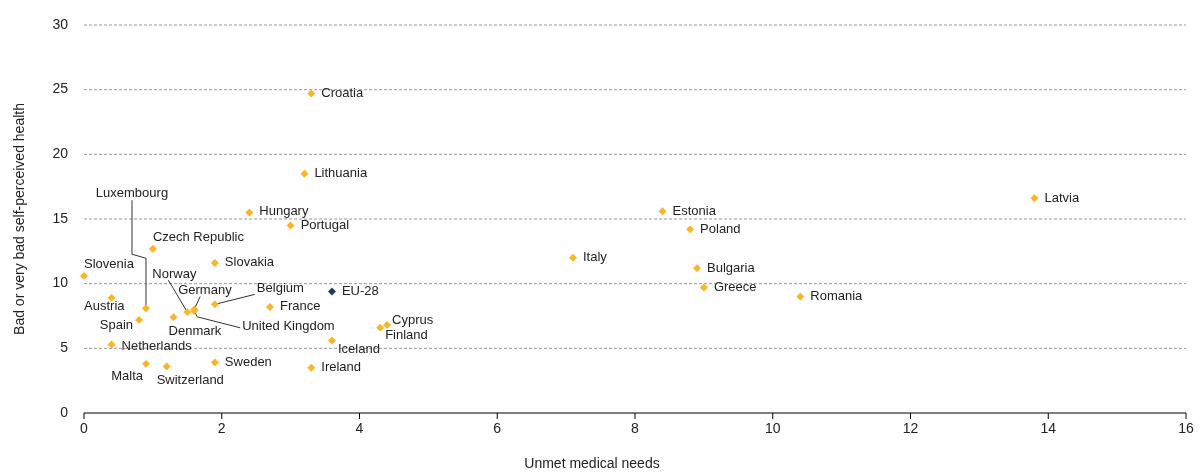 The width and height of the screenshot is (1201, 474). What do you see at coordinates (157, 345) in the screenshot?
I see `series-label: Netherlands` at bounding box center [157, 345].